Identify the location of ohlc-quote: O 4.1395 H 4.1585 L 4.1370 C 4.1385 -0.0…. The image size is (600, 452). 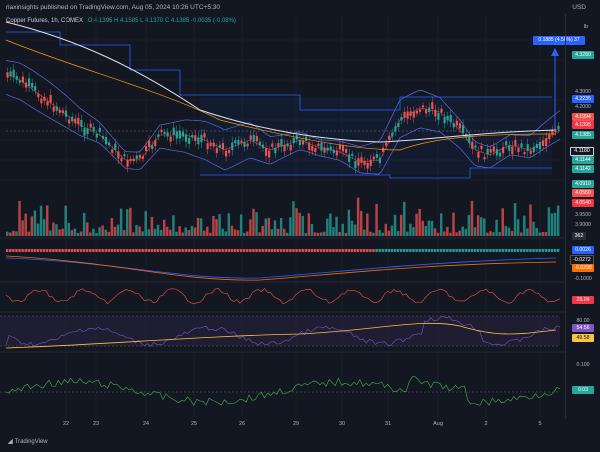
(161, 21).